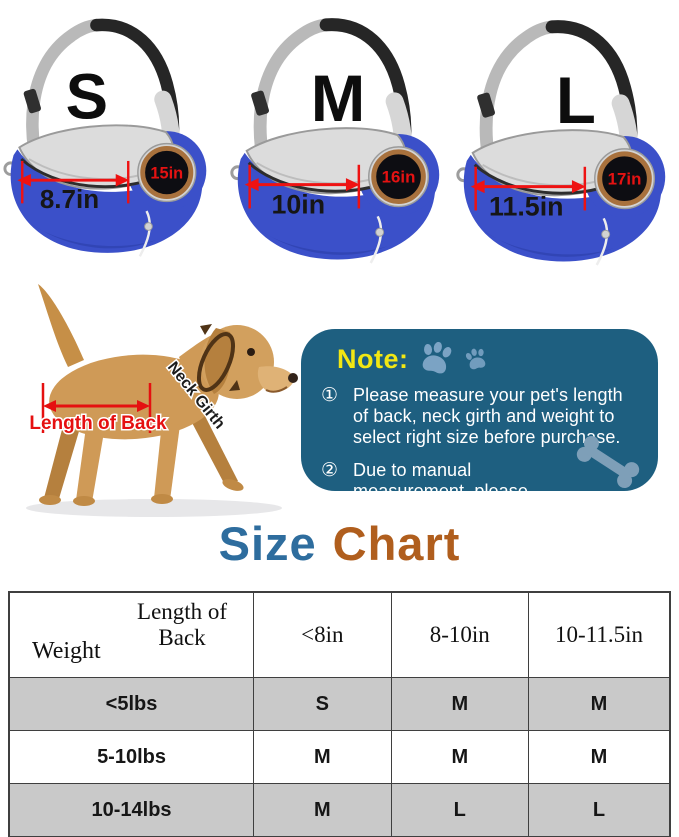  I want to click on bone-icon, so click(608, 462).